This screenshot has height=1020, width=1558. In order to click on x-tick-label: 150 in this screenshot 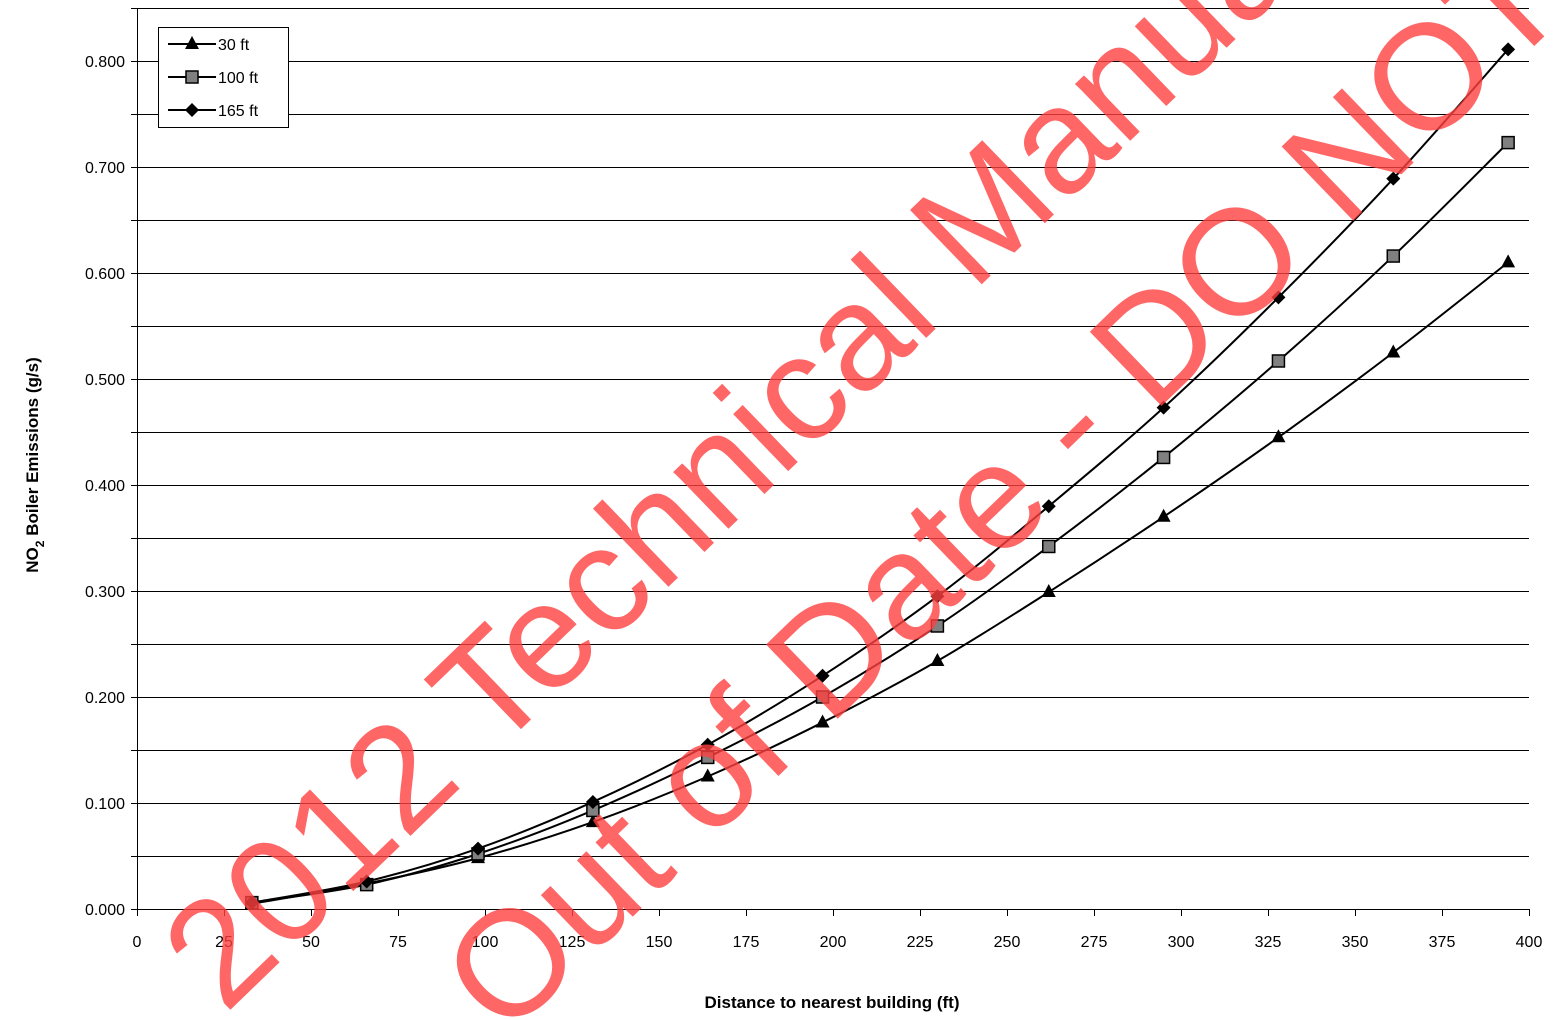, I will do `click(659, 942)`.